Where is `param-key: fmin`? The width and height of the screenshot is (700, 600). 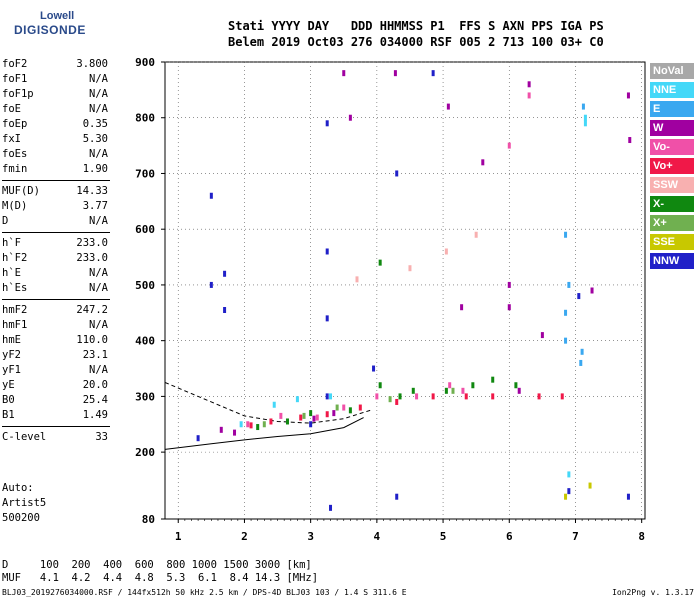 param-key: fmin is located at coordinates (15, 169).